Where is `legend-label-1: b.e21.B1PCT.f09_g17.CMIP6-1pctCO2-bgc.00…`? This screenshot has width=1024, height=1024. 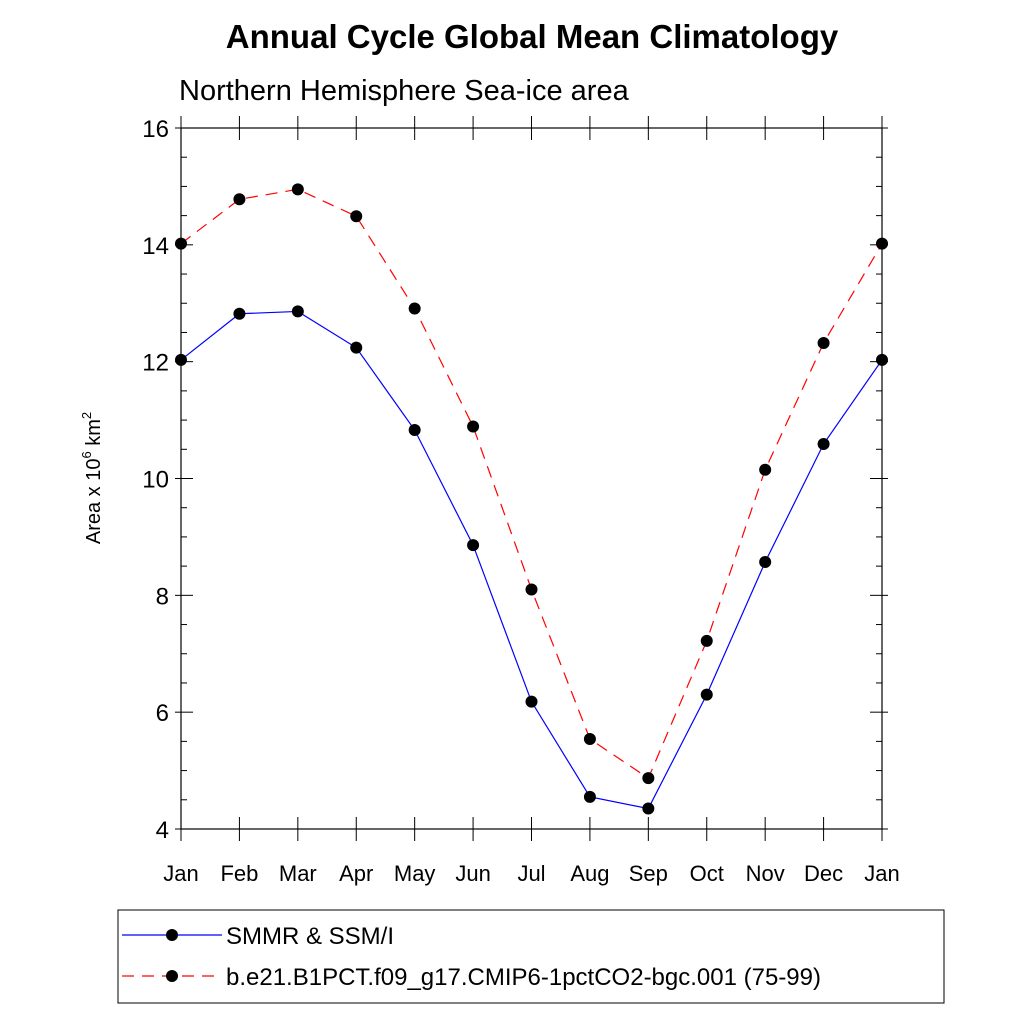 legend-label-1: b.e21.B1PCT.f09_g17.CMIP6-1pctCO2-bgc.00… is located at coordinates (523, 977).